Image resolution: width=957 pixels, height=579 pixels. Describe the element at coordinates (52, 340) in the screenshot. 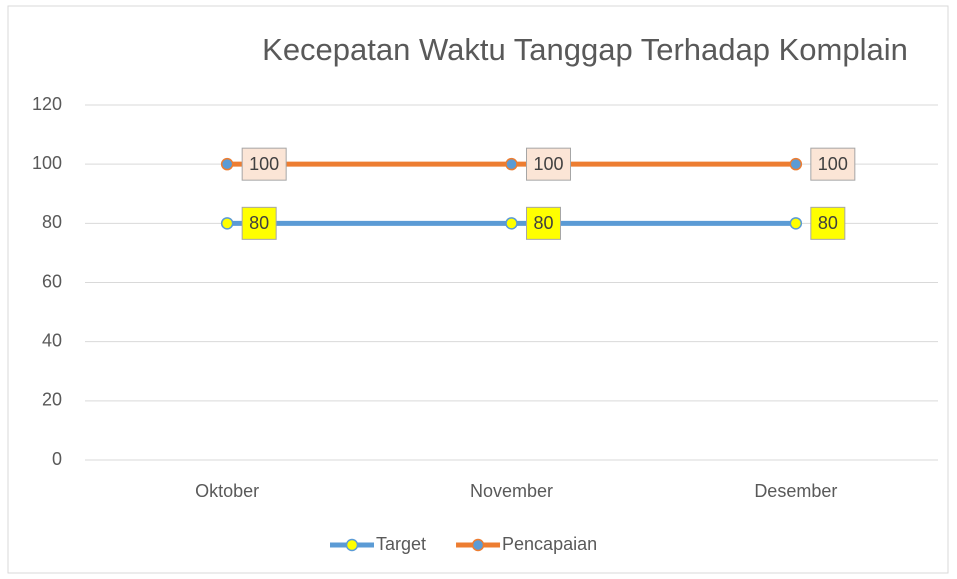

I see `y-tick-label: 40` at that location.